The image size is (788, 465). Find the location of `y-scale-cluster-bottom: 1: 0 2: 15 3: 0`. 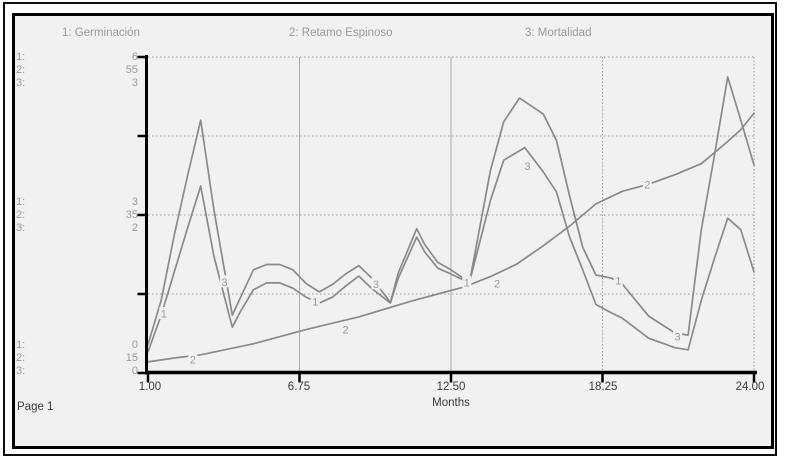

y-scale-cluster-bottom: 1: 0 2: 15 3: 0 is located at coordinates (77, 358).